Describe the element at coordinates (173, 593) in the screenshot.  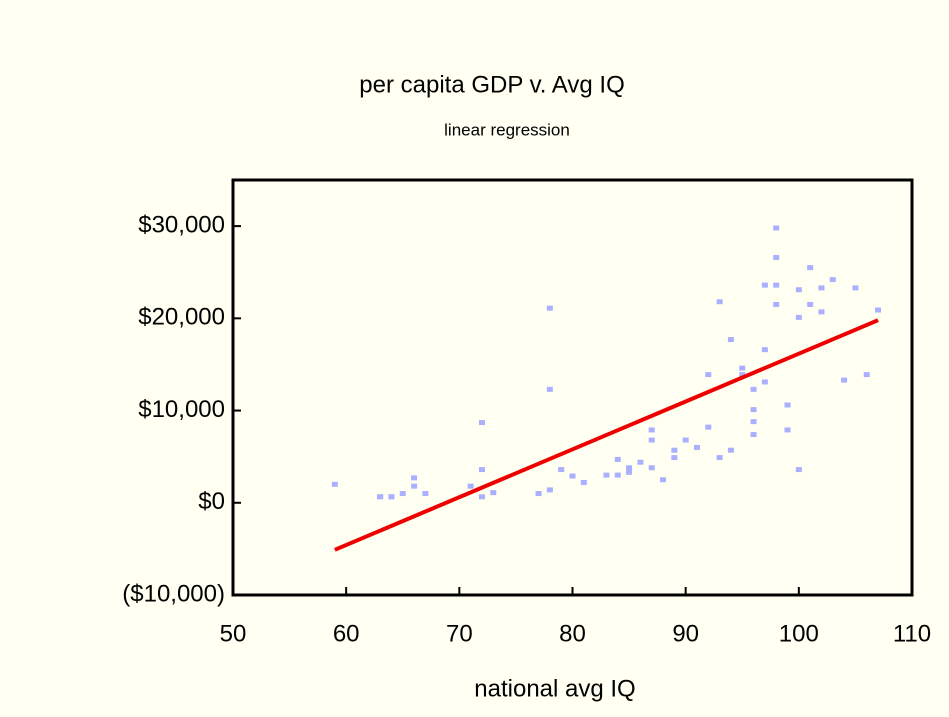
I see `y-tick-label: ($10,000)` at that location.